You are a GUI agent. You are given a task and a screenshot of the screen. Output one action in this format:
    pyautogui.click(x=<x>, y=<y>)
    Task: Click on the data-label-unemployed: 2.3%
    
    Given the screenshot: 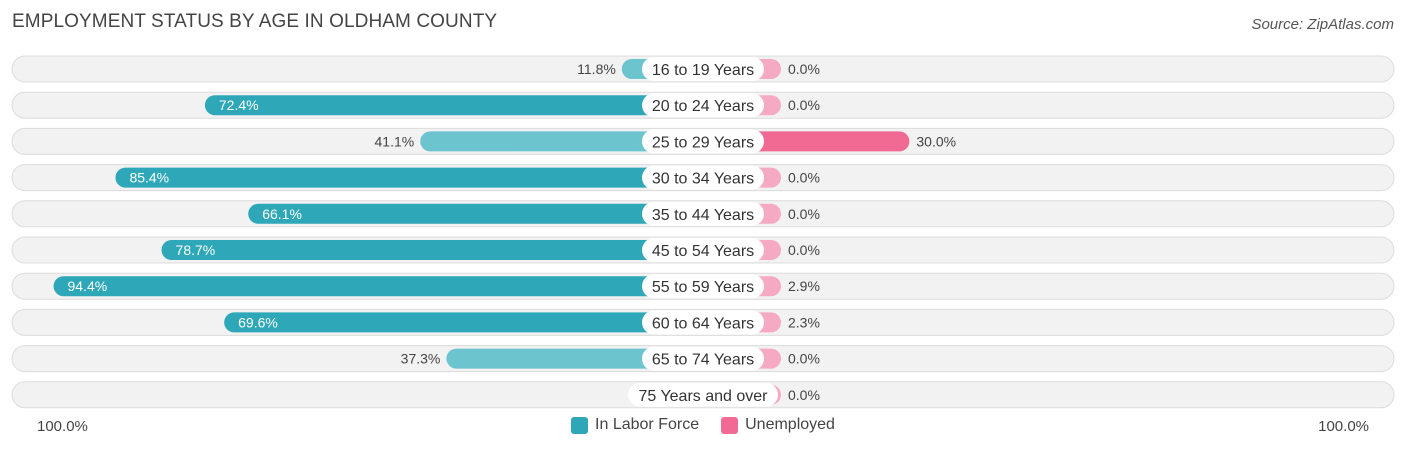 What is the action you would take?
    pyautogui.click(x=804, y=322)
    